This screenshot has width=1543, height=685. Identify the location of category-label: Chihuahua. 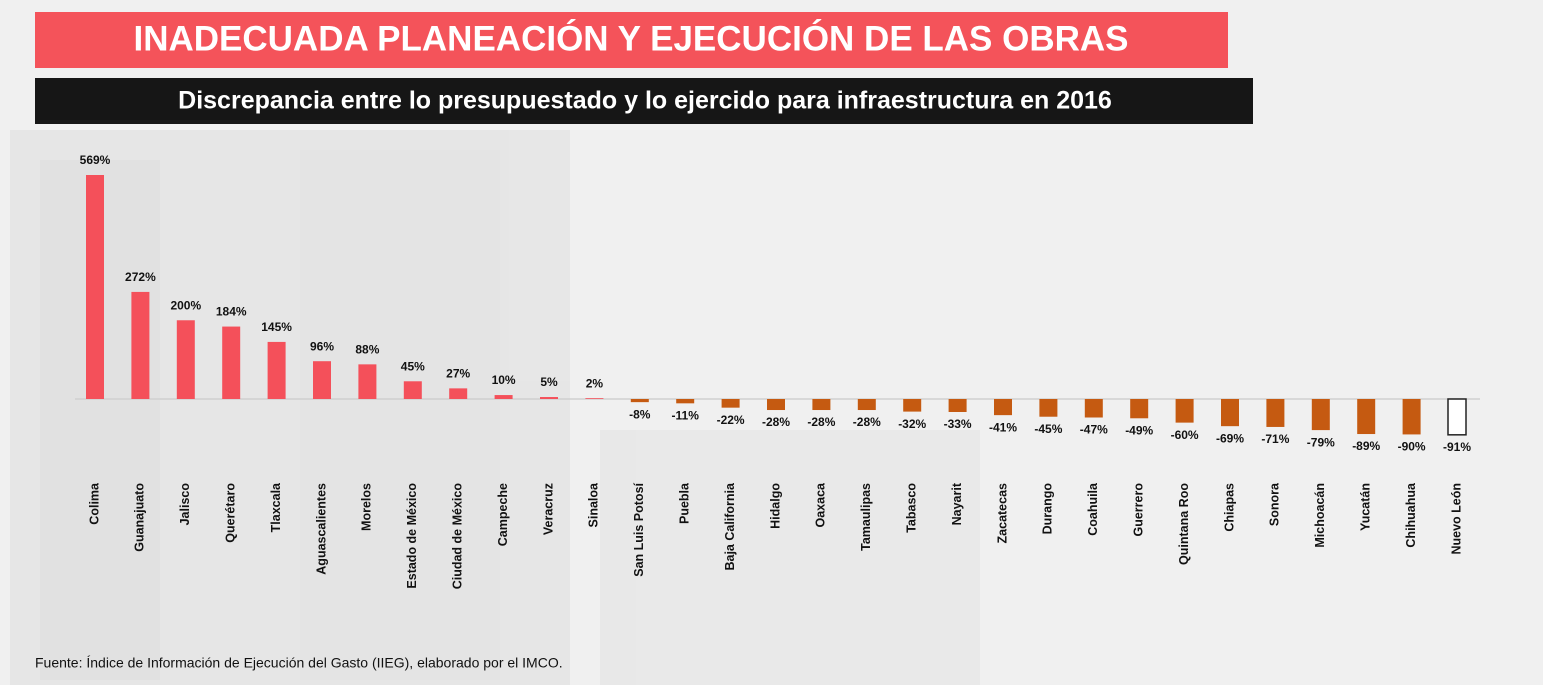
(1411, 515).